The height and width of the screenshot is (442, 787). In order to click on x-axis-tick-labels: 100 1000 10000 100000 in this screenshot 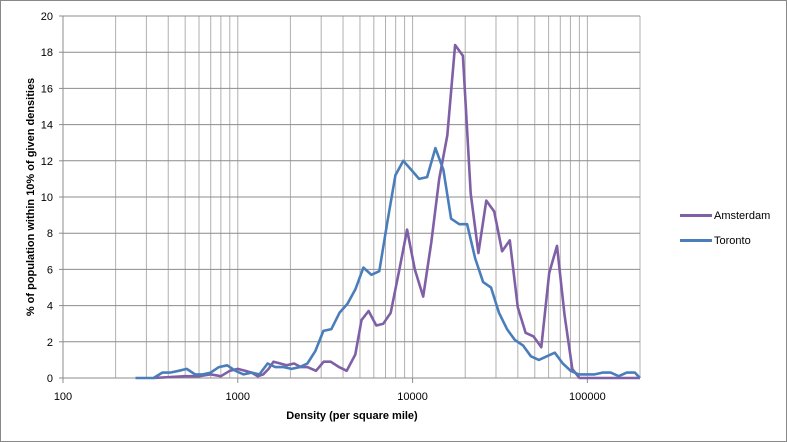, I will do `click(330, 397)`.